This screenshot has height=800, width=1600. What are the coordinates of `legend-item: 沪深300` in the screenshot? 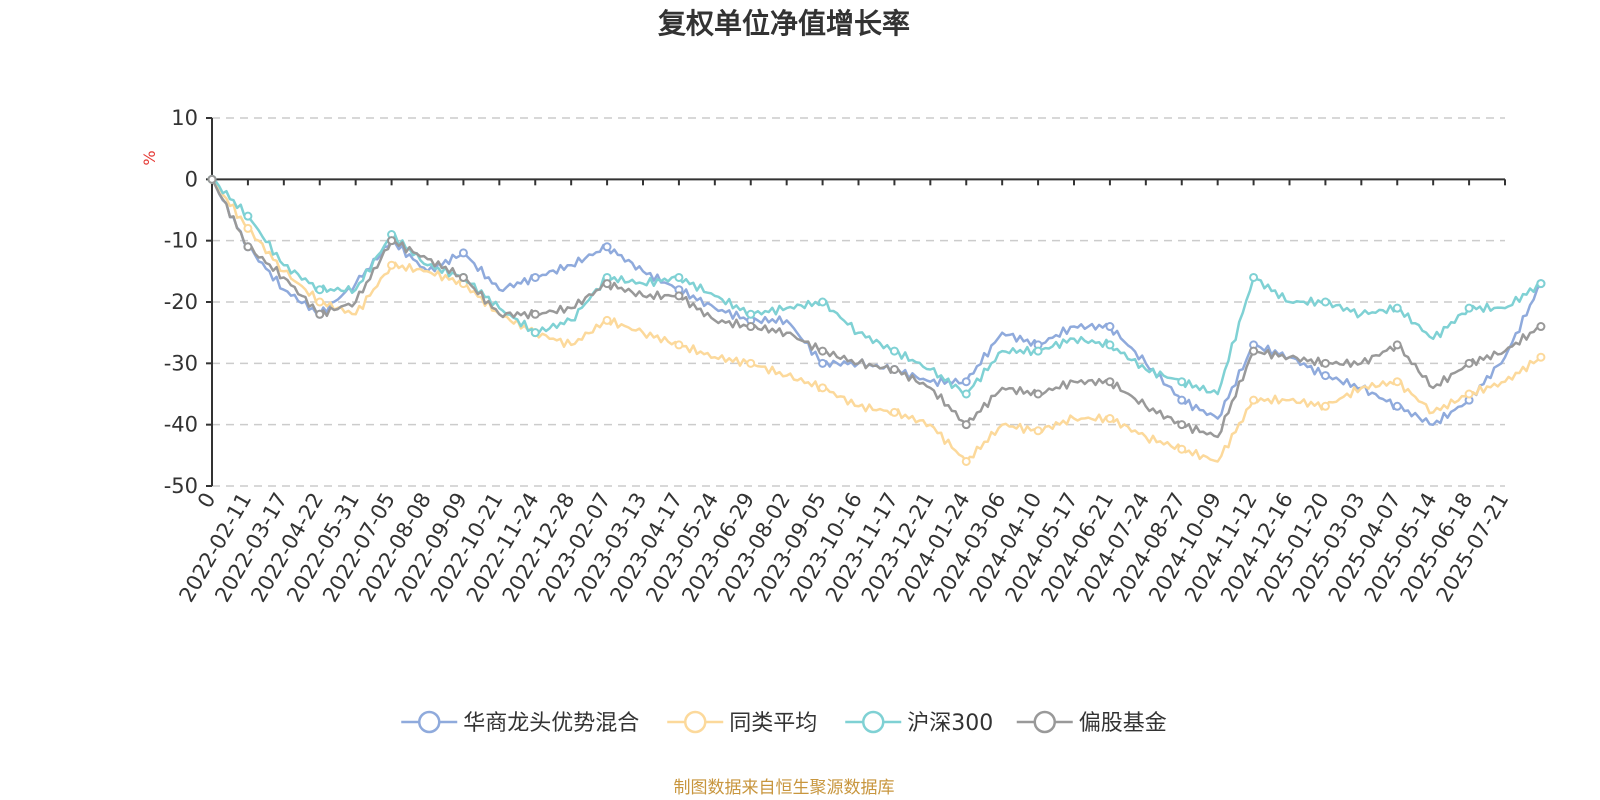 It's located at (919, 723).